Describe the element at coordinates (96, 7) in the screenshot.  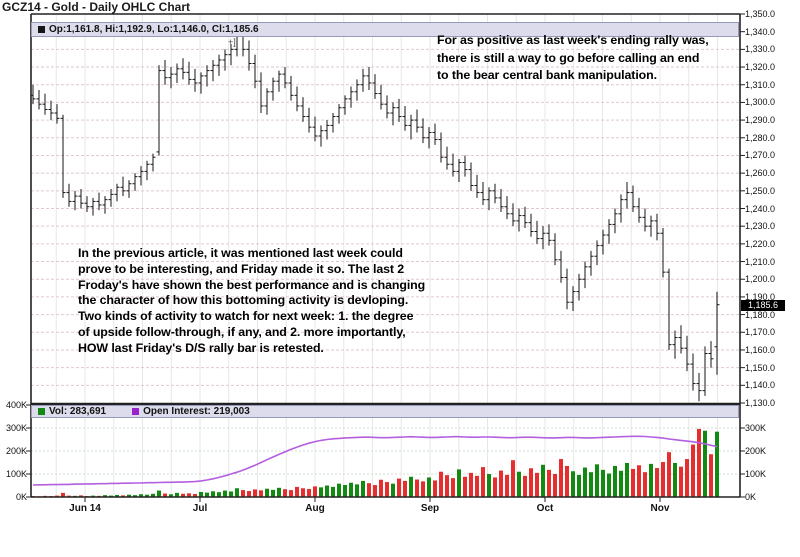
I see `chart-title: GCZ14 - Gold - Daily OHLC Chart` at that location.